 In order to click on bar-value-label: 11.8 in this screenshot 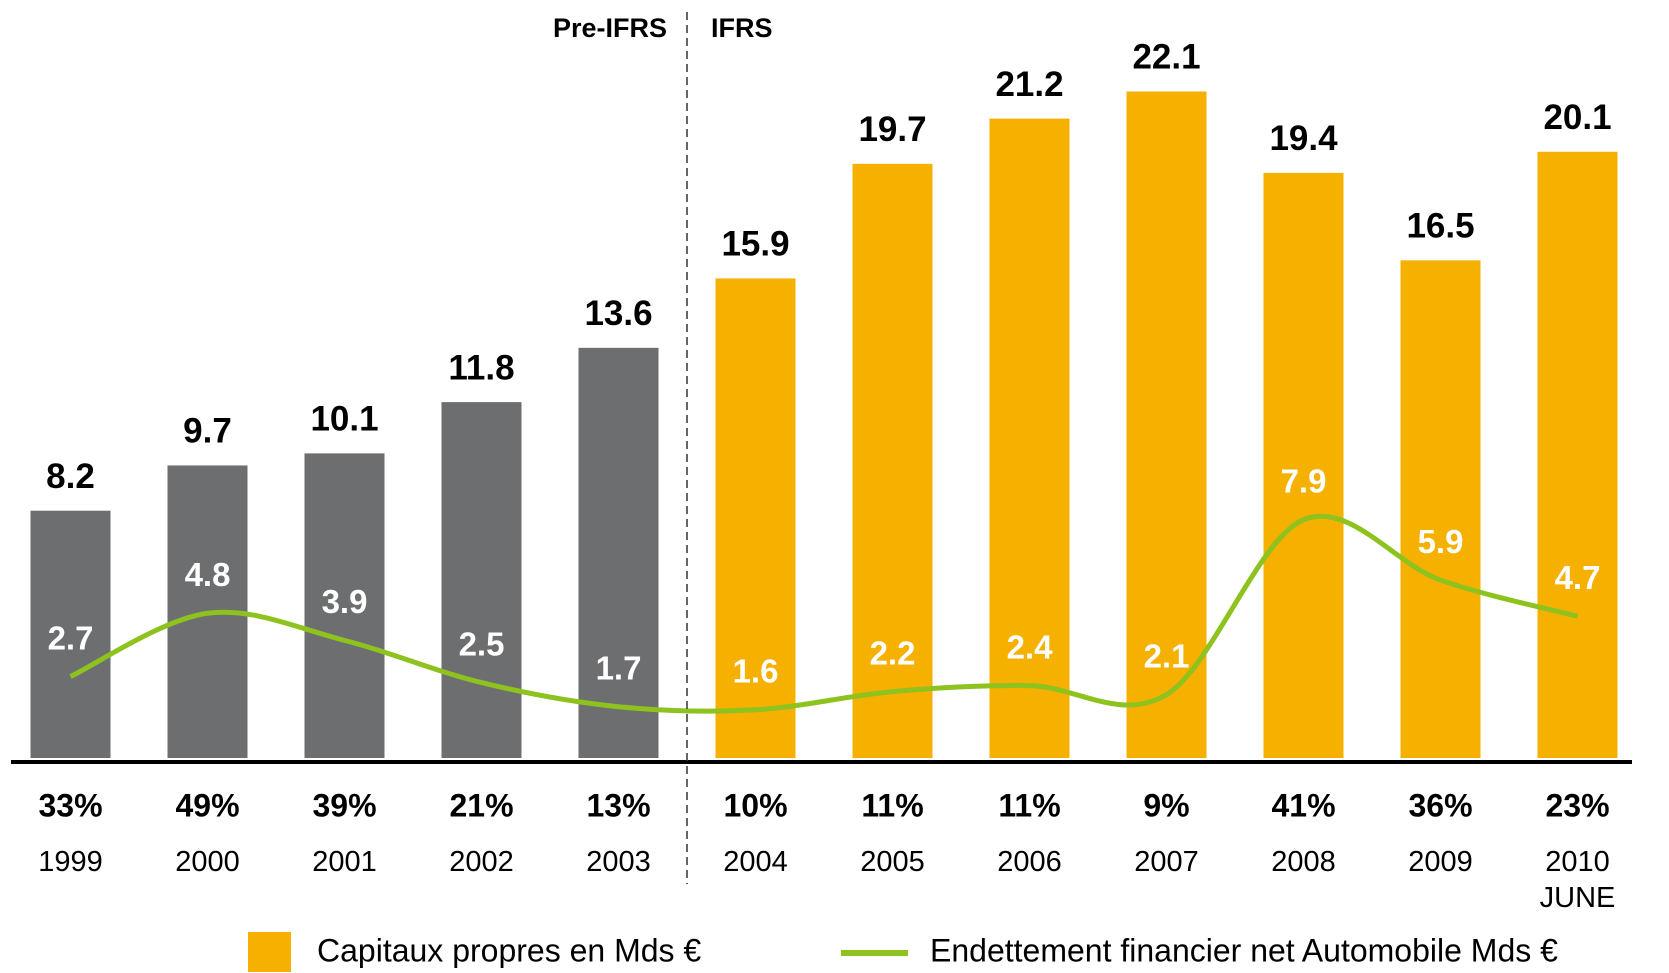, I will do `click(481, 367)`.